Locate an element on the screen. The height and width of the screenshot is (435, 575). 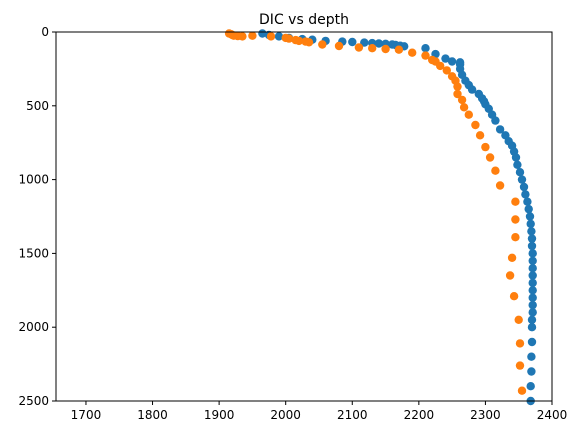
x-tick-label: 1700 is located at coordinates (86, 415).